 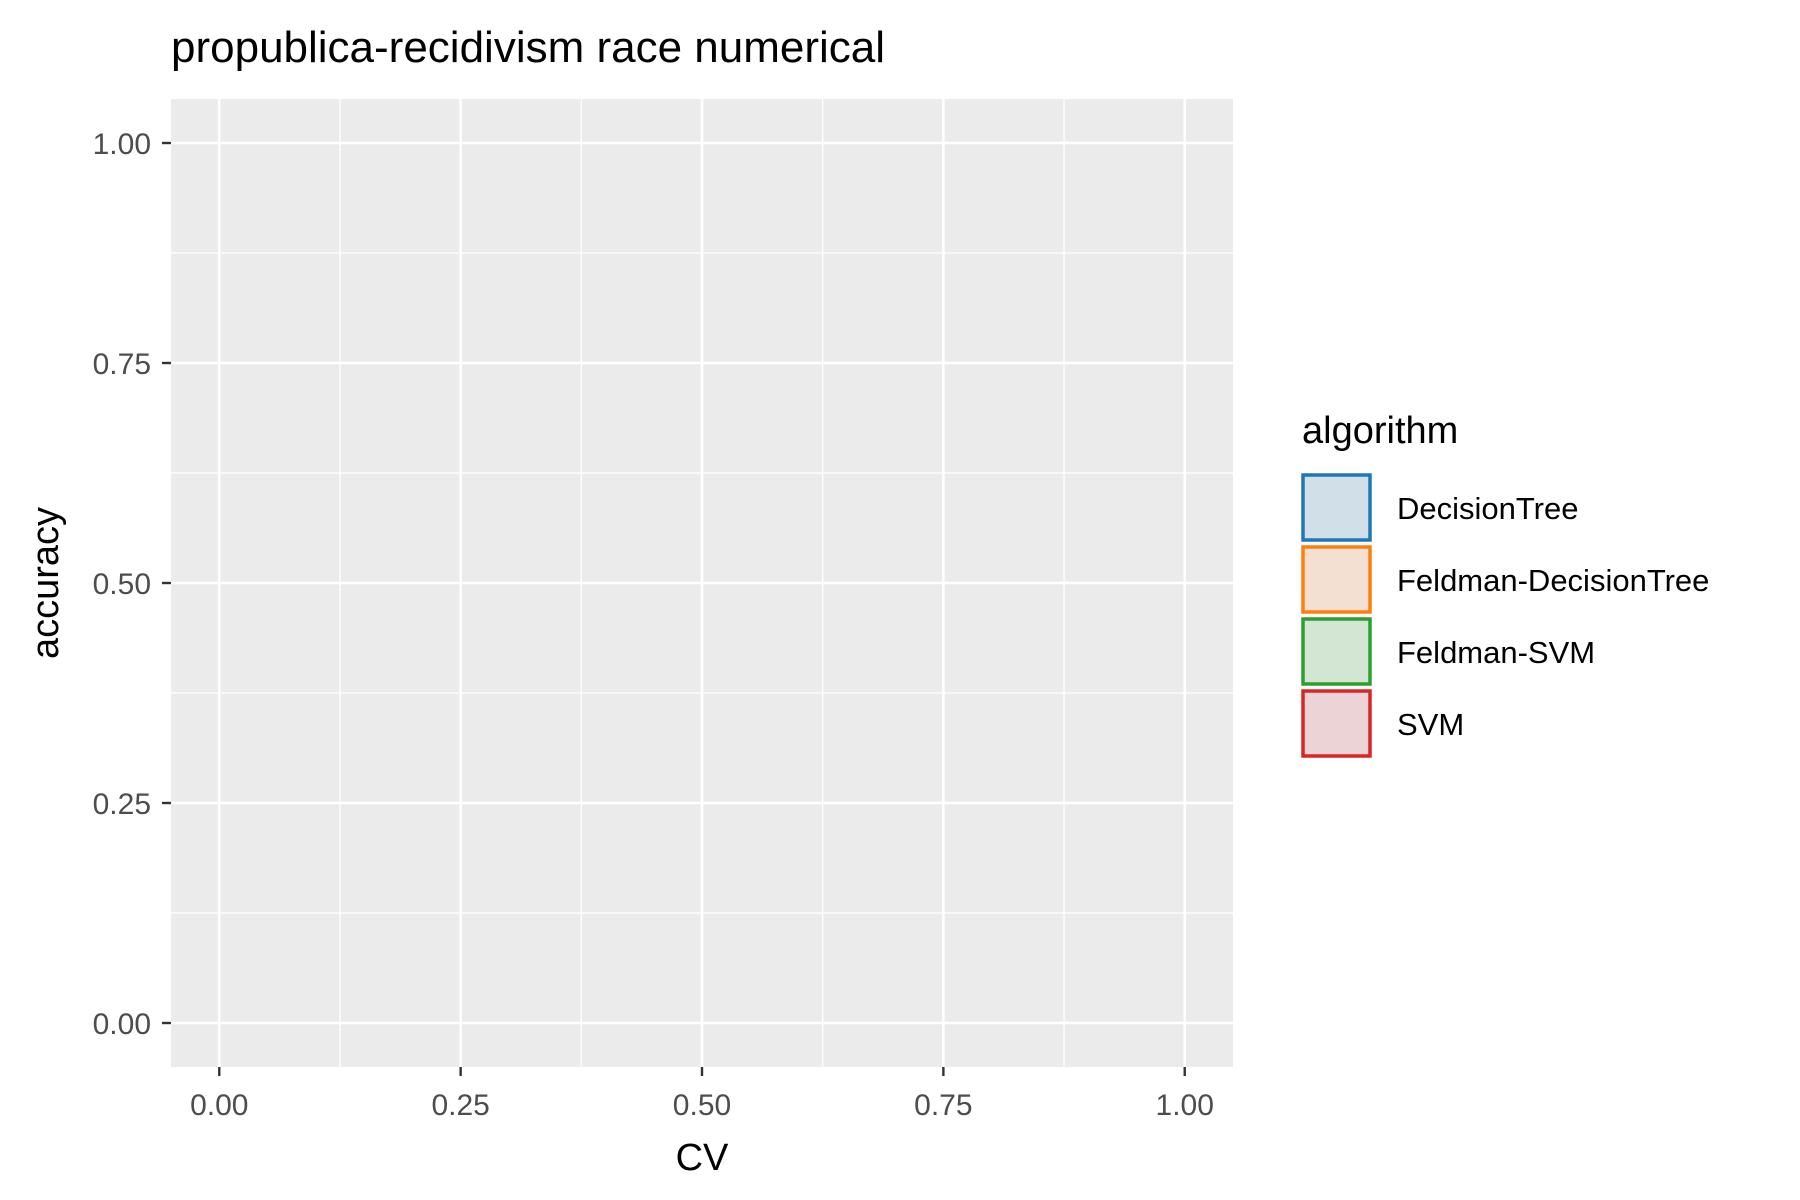 What do you see at coordinates (702, 1158) in the screenshot?
I see `x-axis-title: CV` at bounding box center [702, 1158].